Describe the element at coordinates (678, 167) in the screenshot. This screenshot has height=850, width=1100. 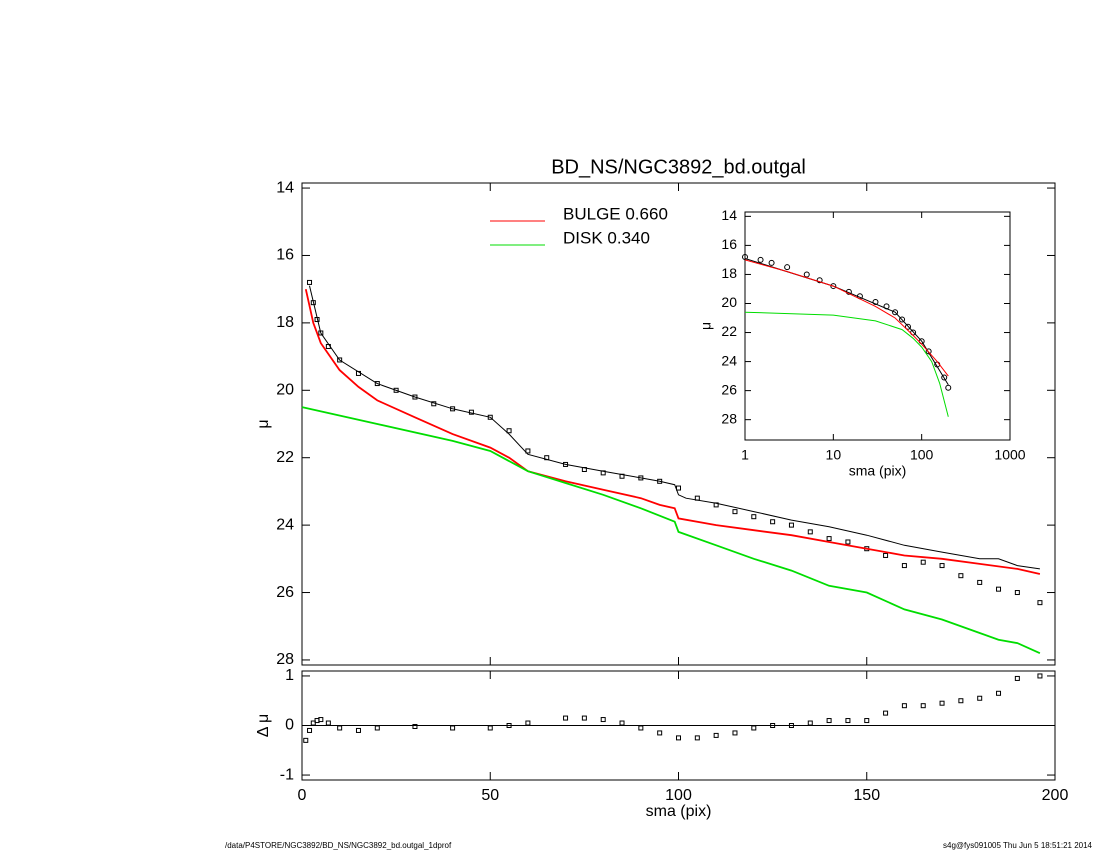
I see `chart-title: BD_NS/NGC3892_bd.outgal` at that location.